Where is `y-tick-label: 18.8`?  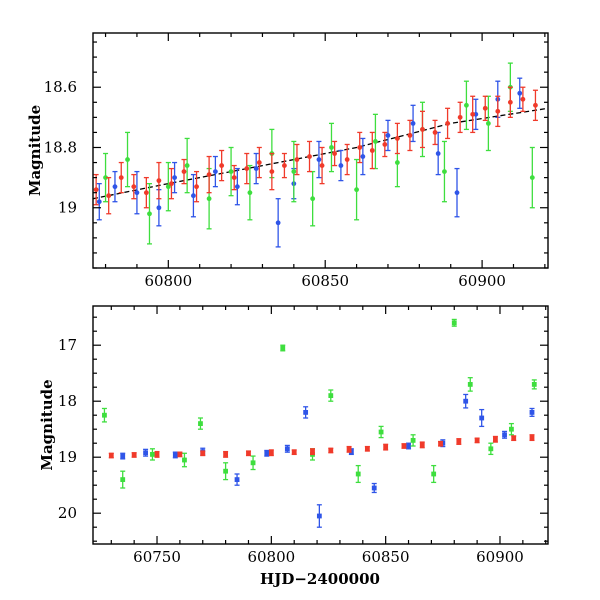 y-tick-label: 18.8 is located at coordinates (60, 147).